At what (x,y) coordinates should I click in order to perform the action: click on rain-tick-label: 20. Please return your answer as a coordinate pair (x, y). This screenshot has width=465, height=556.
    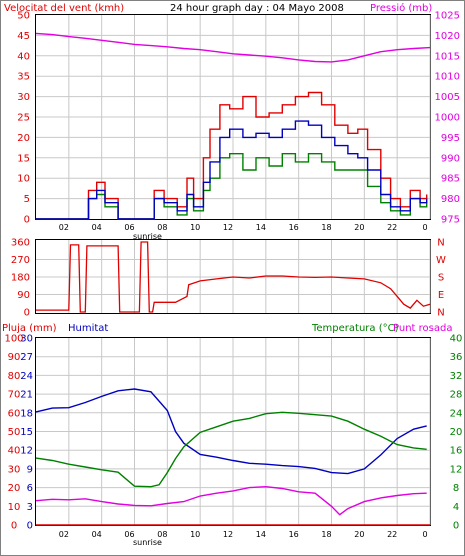
    Looking at the image, I should click on (14, 488).